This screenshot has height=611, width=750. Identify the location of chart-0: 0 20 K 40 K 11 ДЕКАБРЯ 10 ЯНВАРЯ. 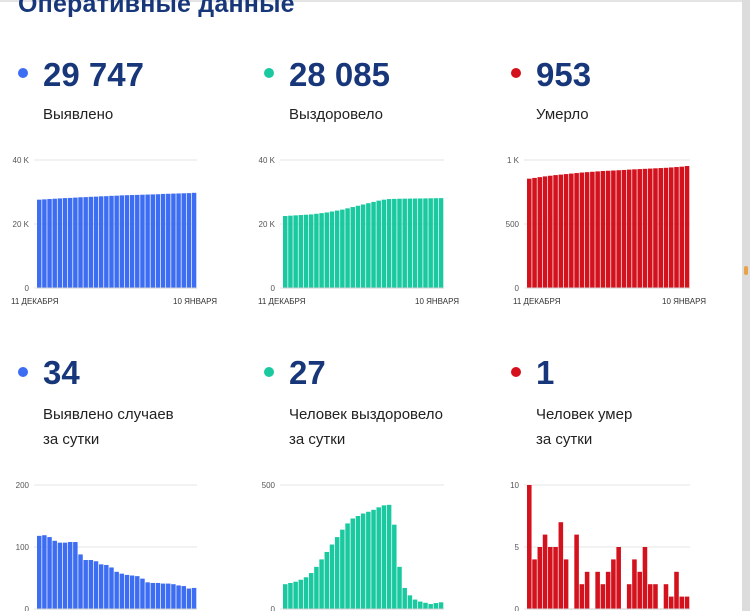
(114, 231).